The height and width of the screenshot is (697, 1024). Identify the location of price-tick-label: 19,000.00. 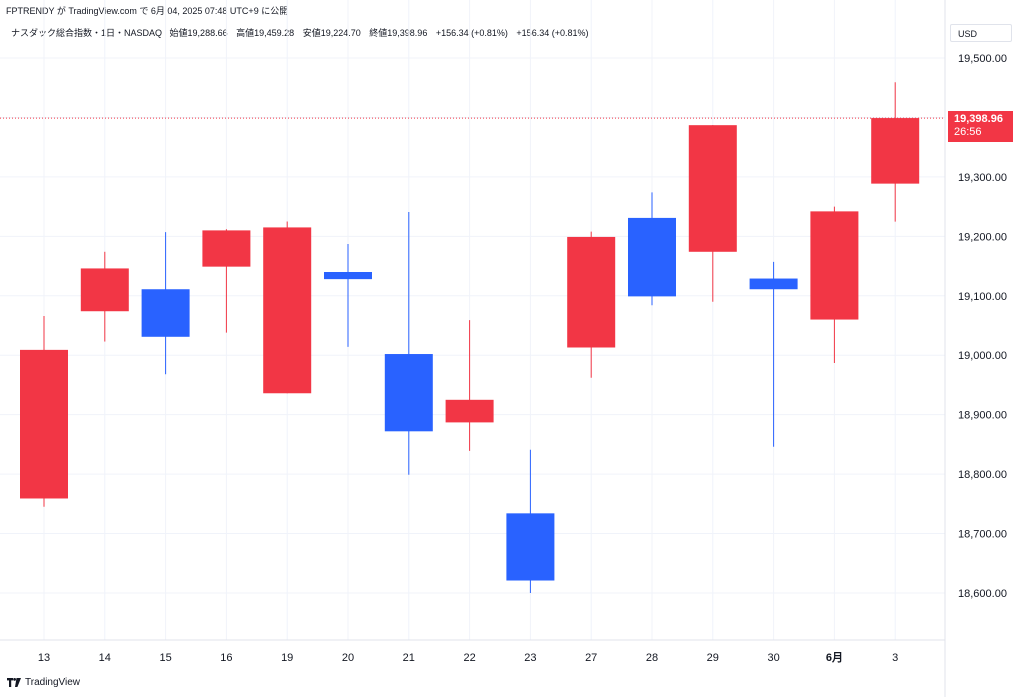
(982, 356).